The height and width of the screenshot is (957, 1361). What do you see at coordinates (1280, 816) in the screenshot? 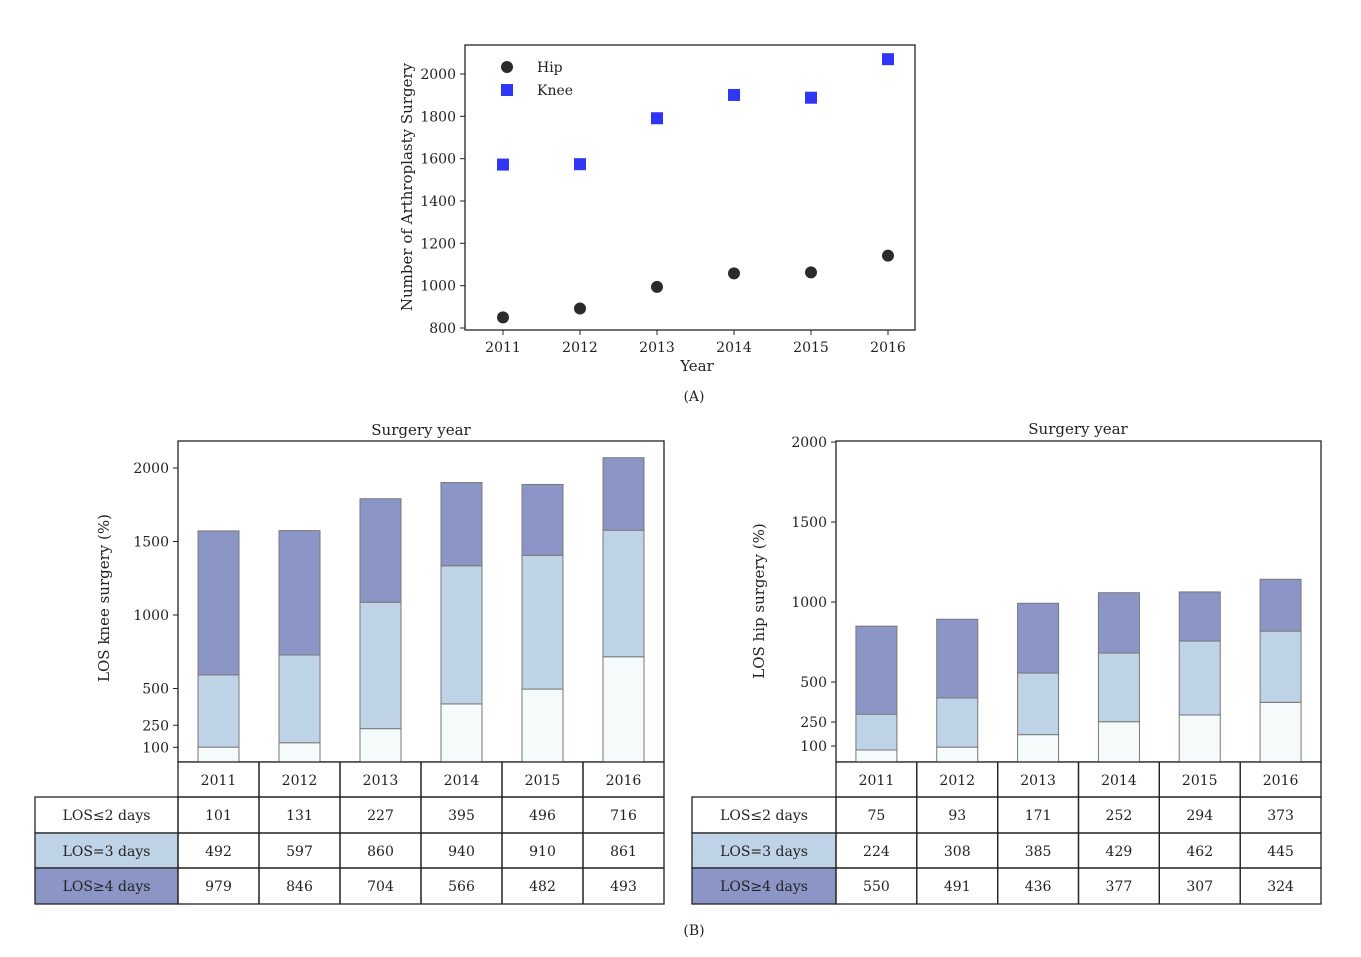
I see `table-cell: 373` at bounding box center [1280, 816].